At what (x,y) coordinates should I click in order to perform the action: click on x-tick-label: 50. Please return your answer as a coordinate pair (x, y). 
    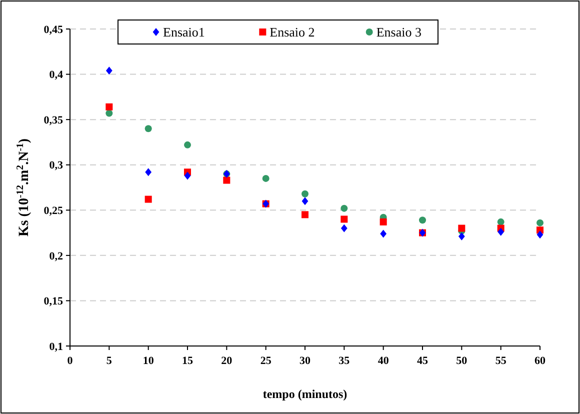
    Looking at the image, I should click on (462, 361).